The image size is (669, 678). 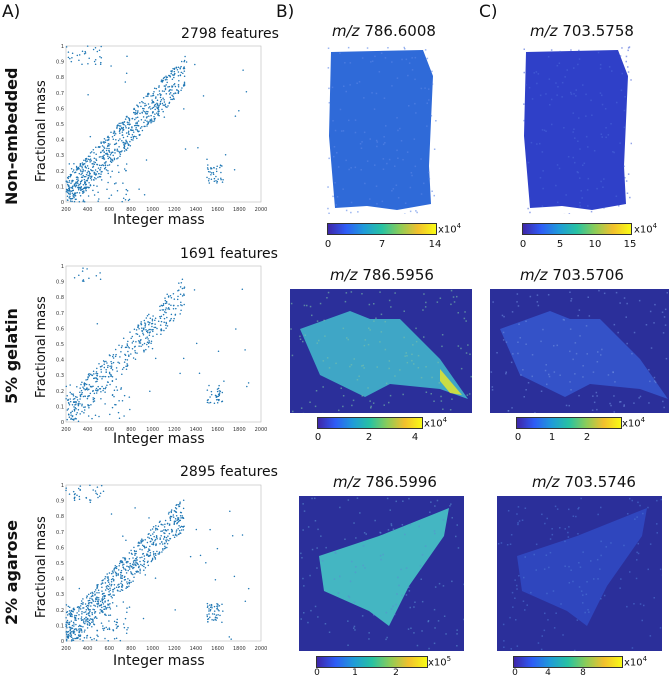 What do you see at coordinates (318, 437) in the screenshot?
I see `colorbar-tick: 0` at bounding box center [318, 437].